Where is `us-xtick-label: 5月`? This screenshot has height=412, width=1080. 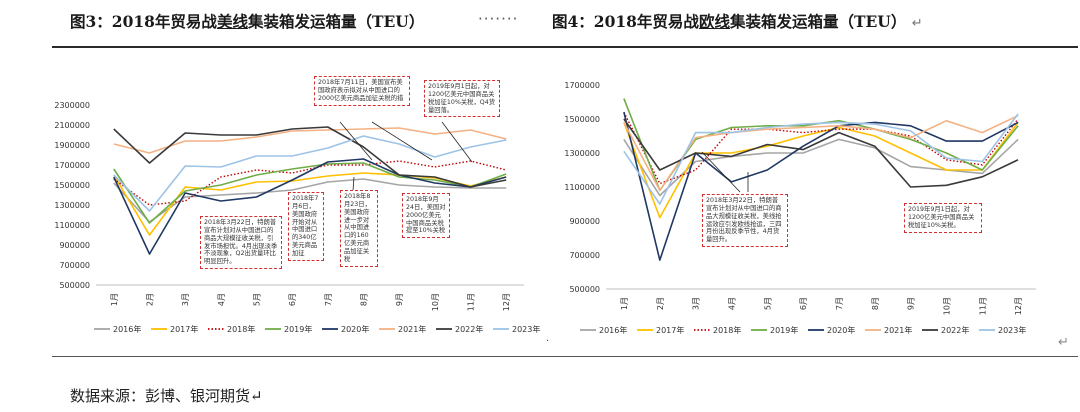
us-xtick-label: 5月 is located at coordinates (257, 299).